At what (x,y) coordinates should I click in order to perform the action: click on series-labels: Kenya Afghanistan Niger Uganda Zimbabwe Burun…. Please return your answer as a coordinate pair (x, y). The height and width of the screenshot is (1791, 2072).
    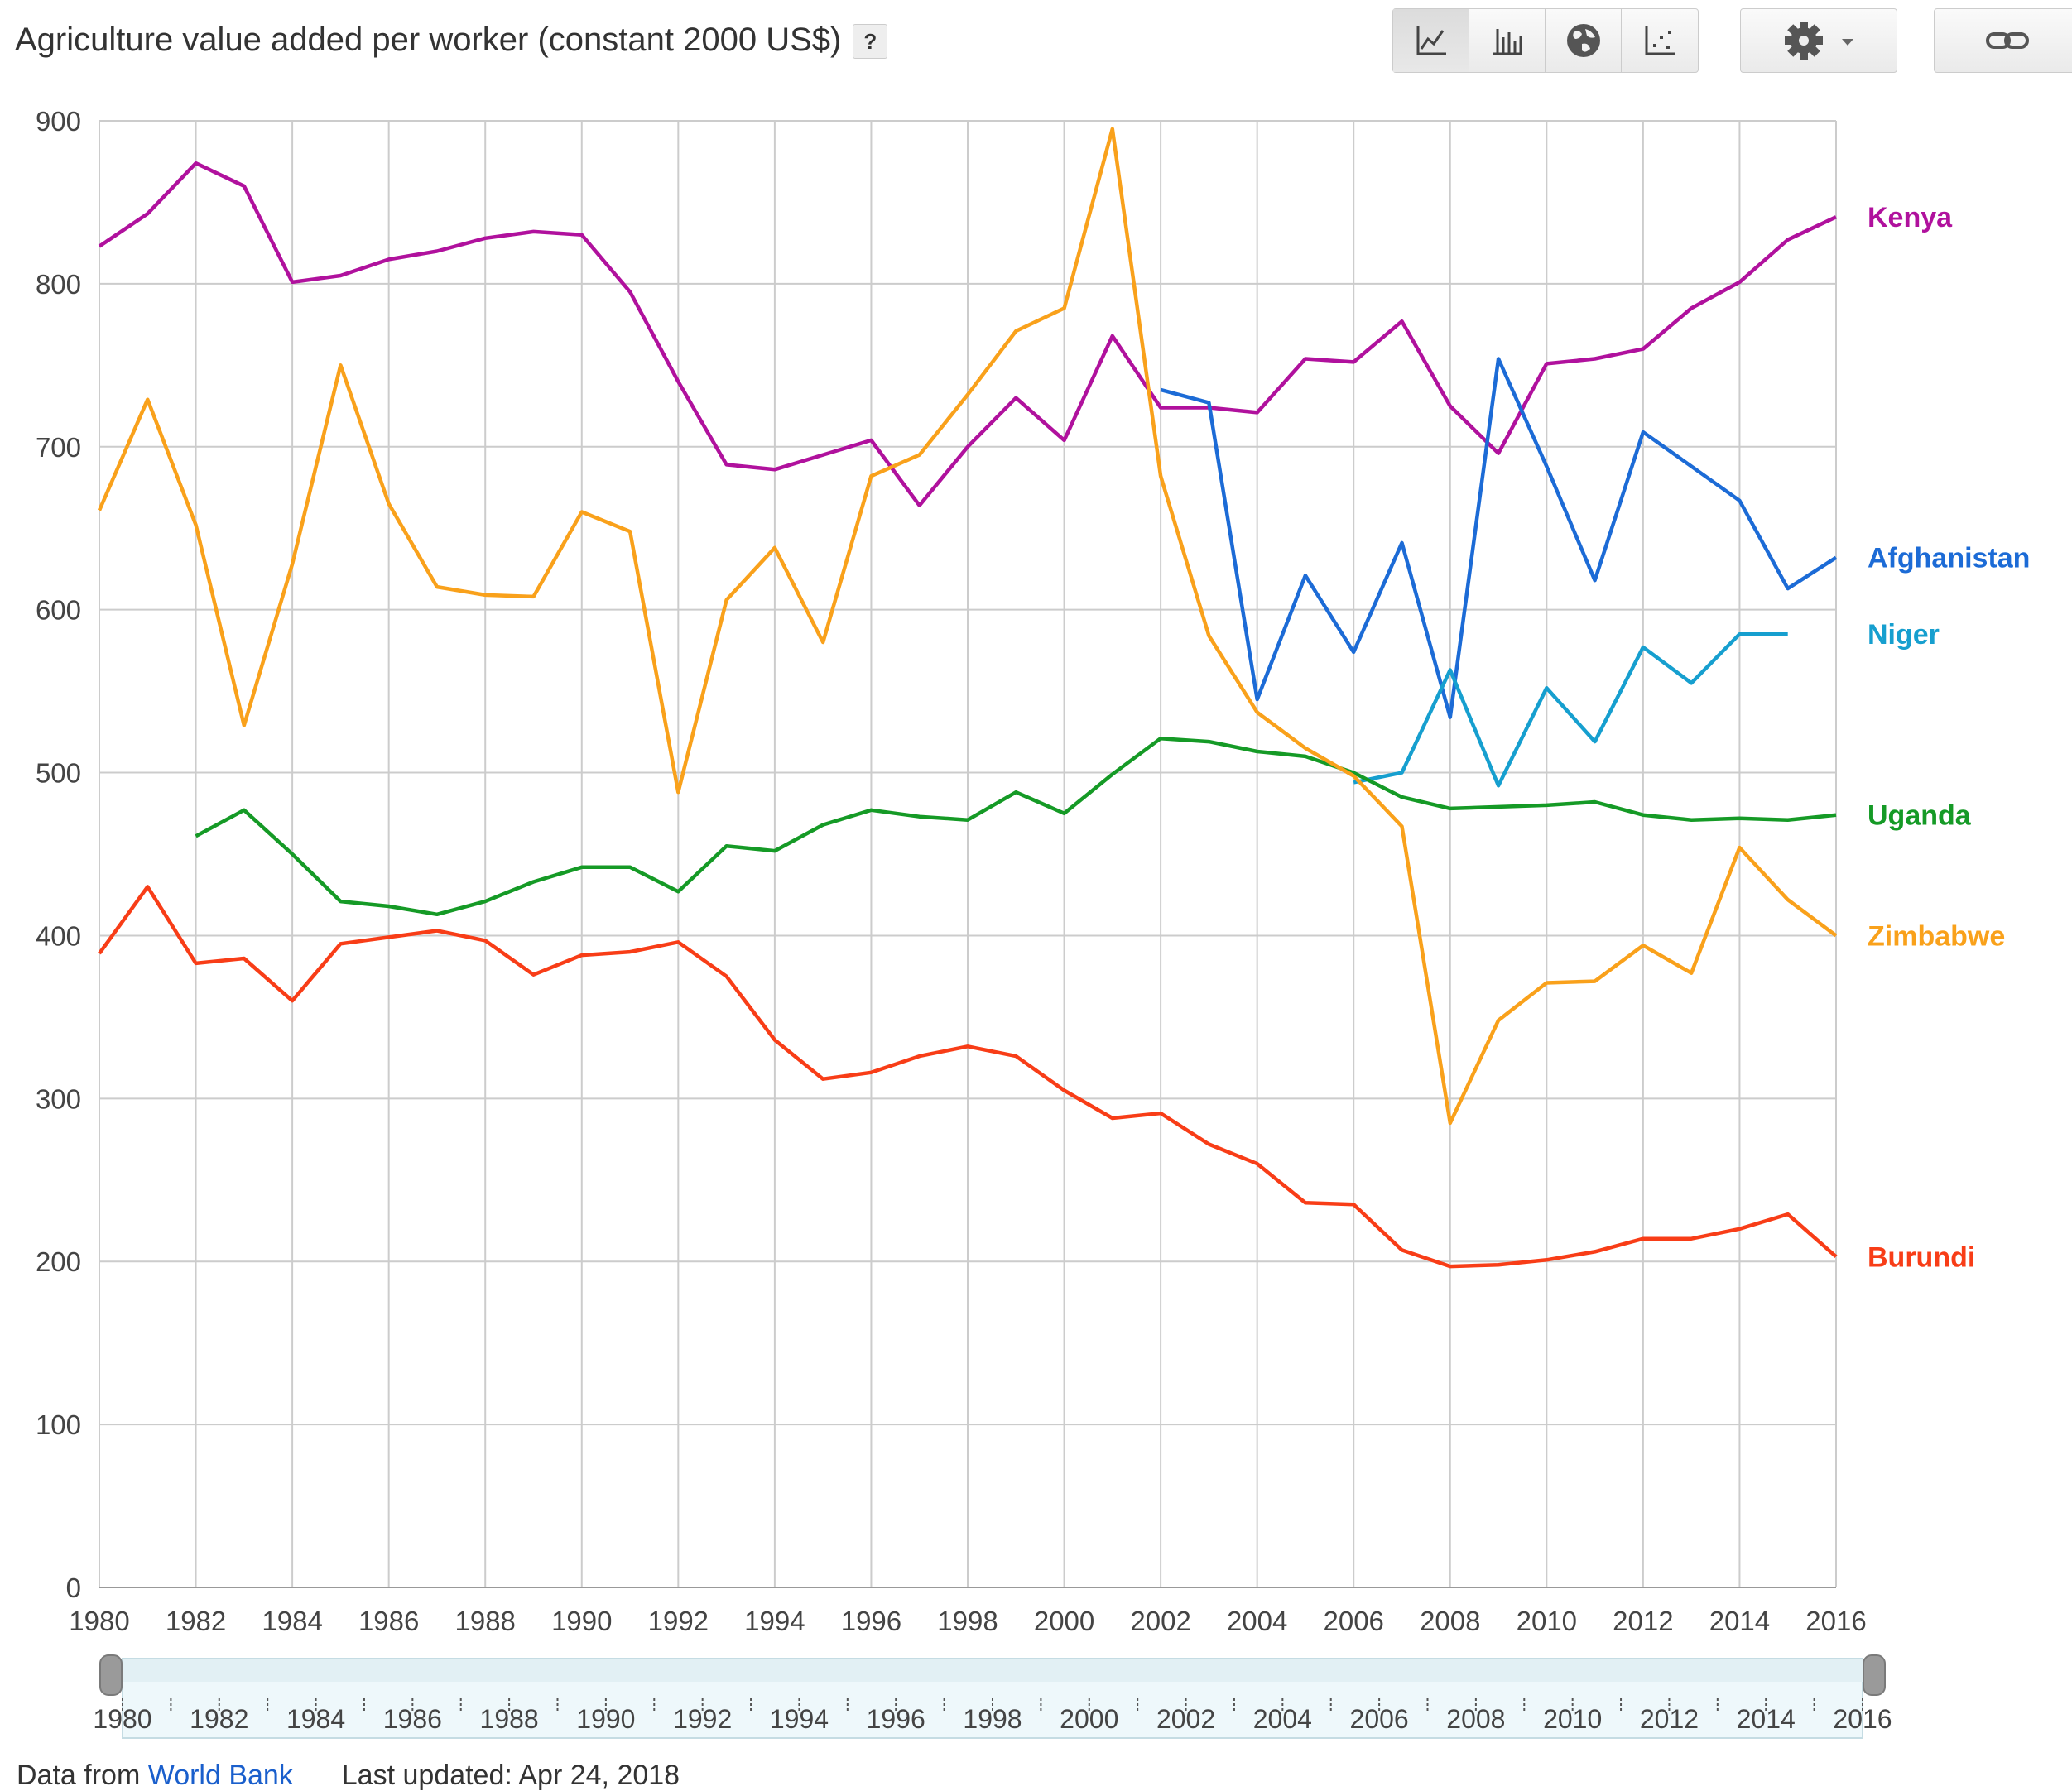
    Looking at the image, I should click on (1949, 737).